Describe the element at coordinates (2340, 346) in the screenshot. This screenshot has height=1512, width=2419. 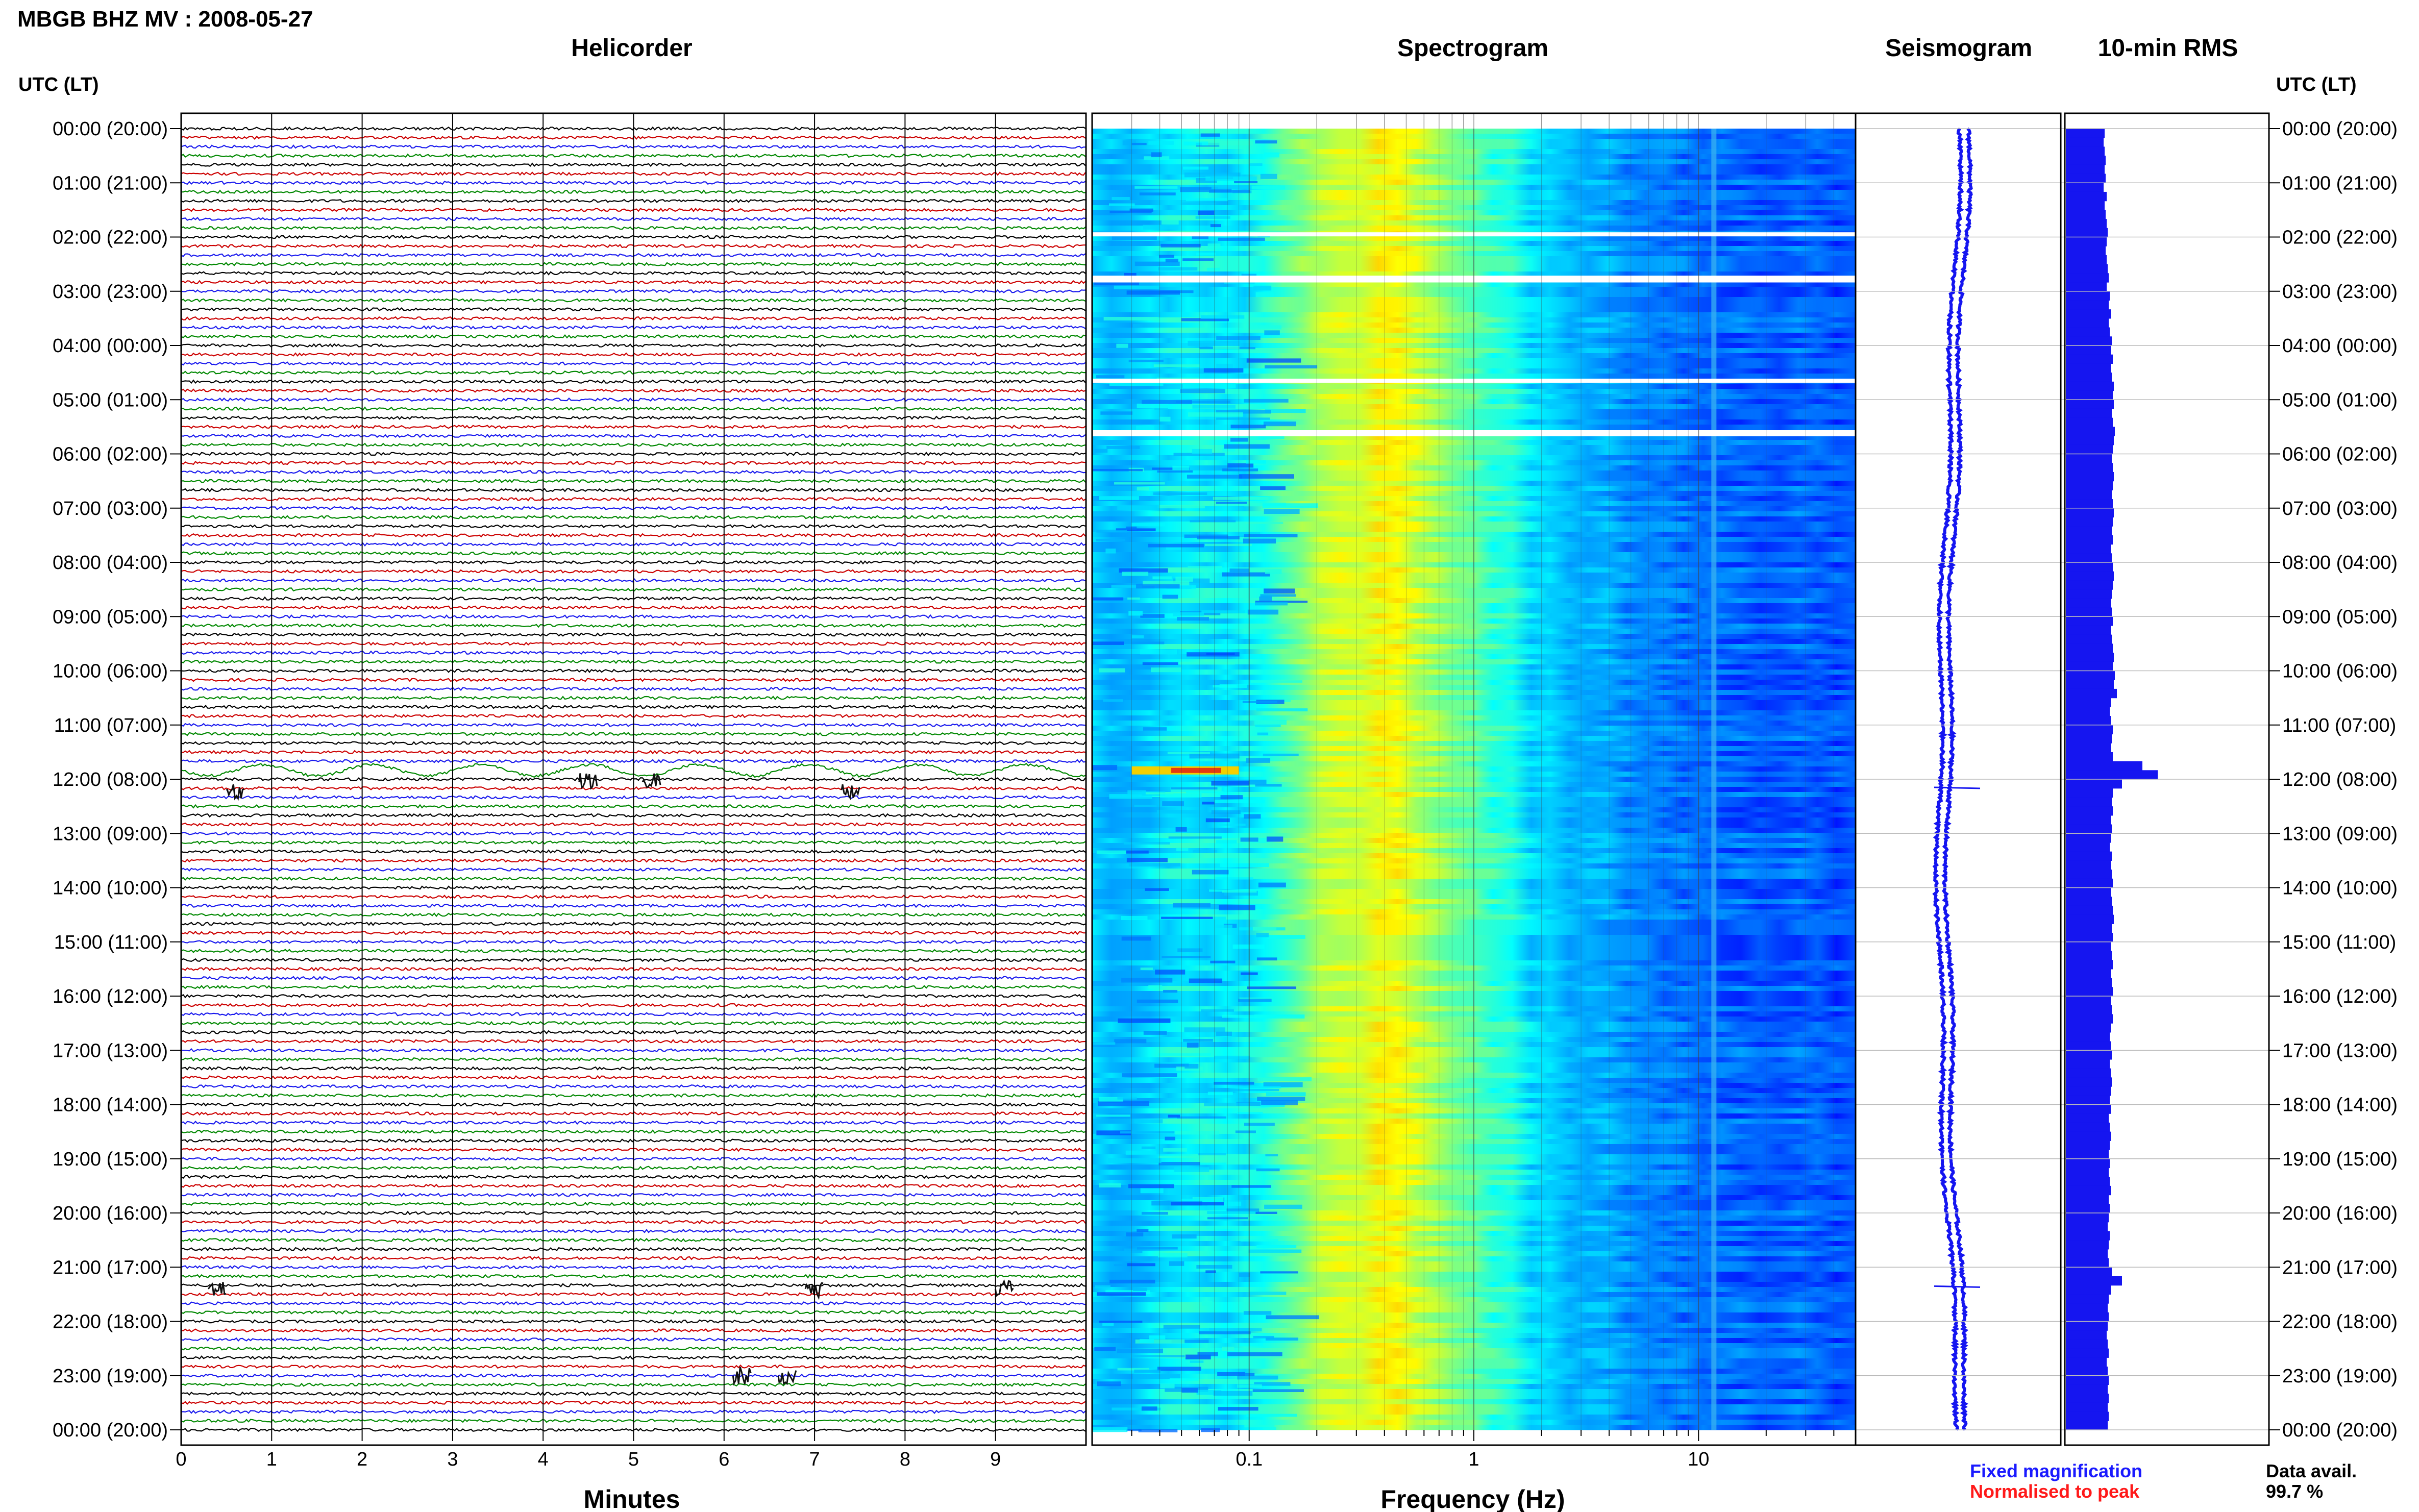
I see `right-time-tick-label: 04:00 (00:00)` at that location.